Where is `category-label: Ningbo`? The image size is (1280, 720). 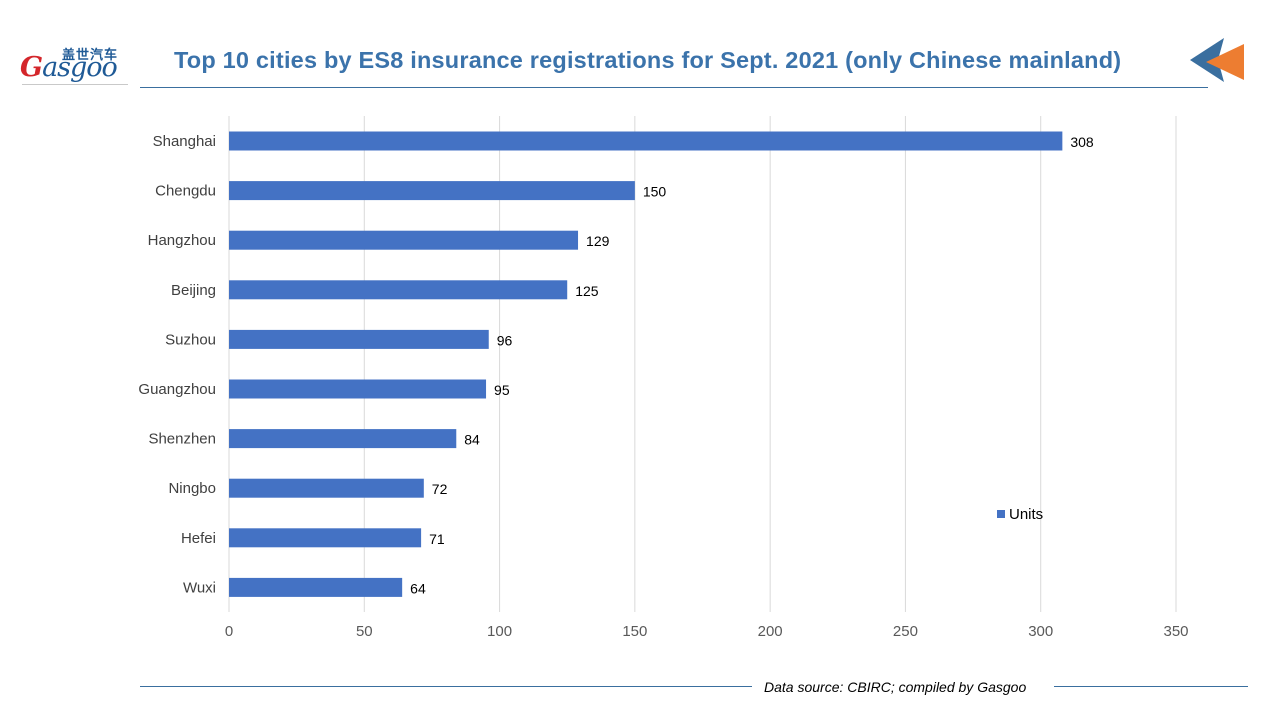 category-label: Ningbo is located at coordinates (192, 488).